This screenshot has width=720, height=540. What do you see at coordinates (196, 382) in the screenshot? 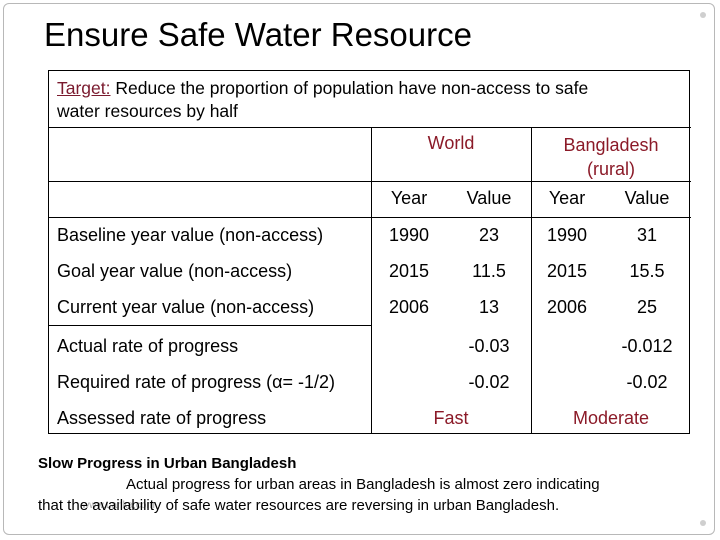
I see `row-label-required-rate: Required rate of progress (α= -1/2)` at bounding box center [196, 382].